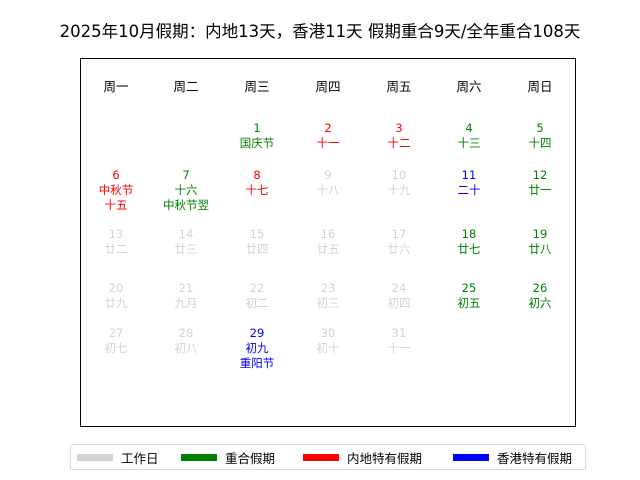  I want to click on calendar-day: 8 十七, so click(257, 183).